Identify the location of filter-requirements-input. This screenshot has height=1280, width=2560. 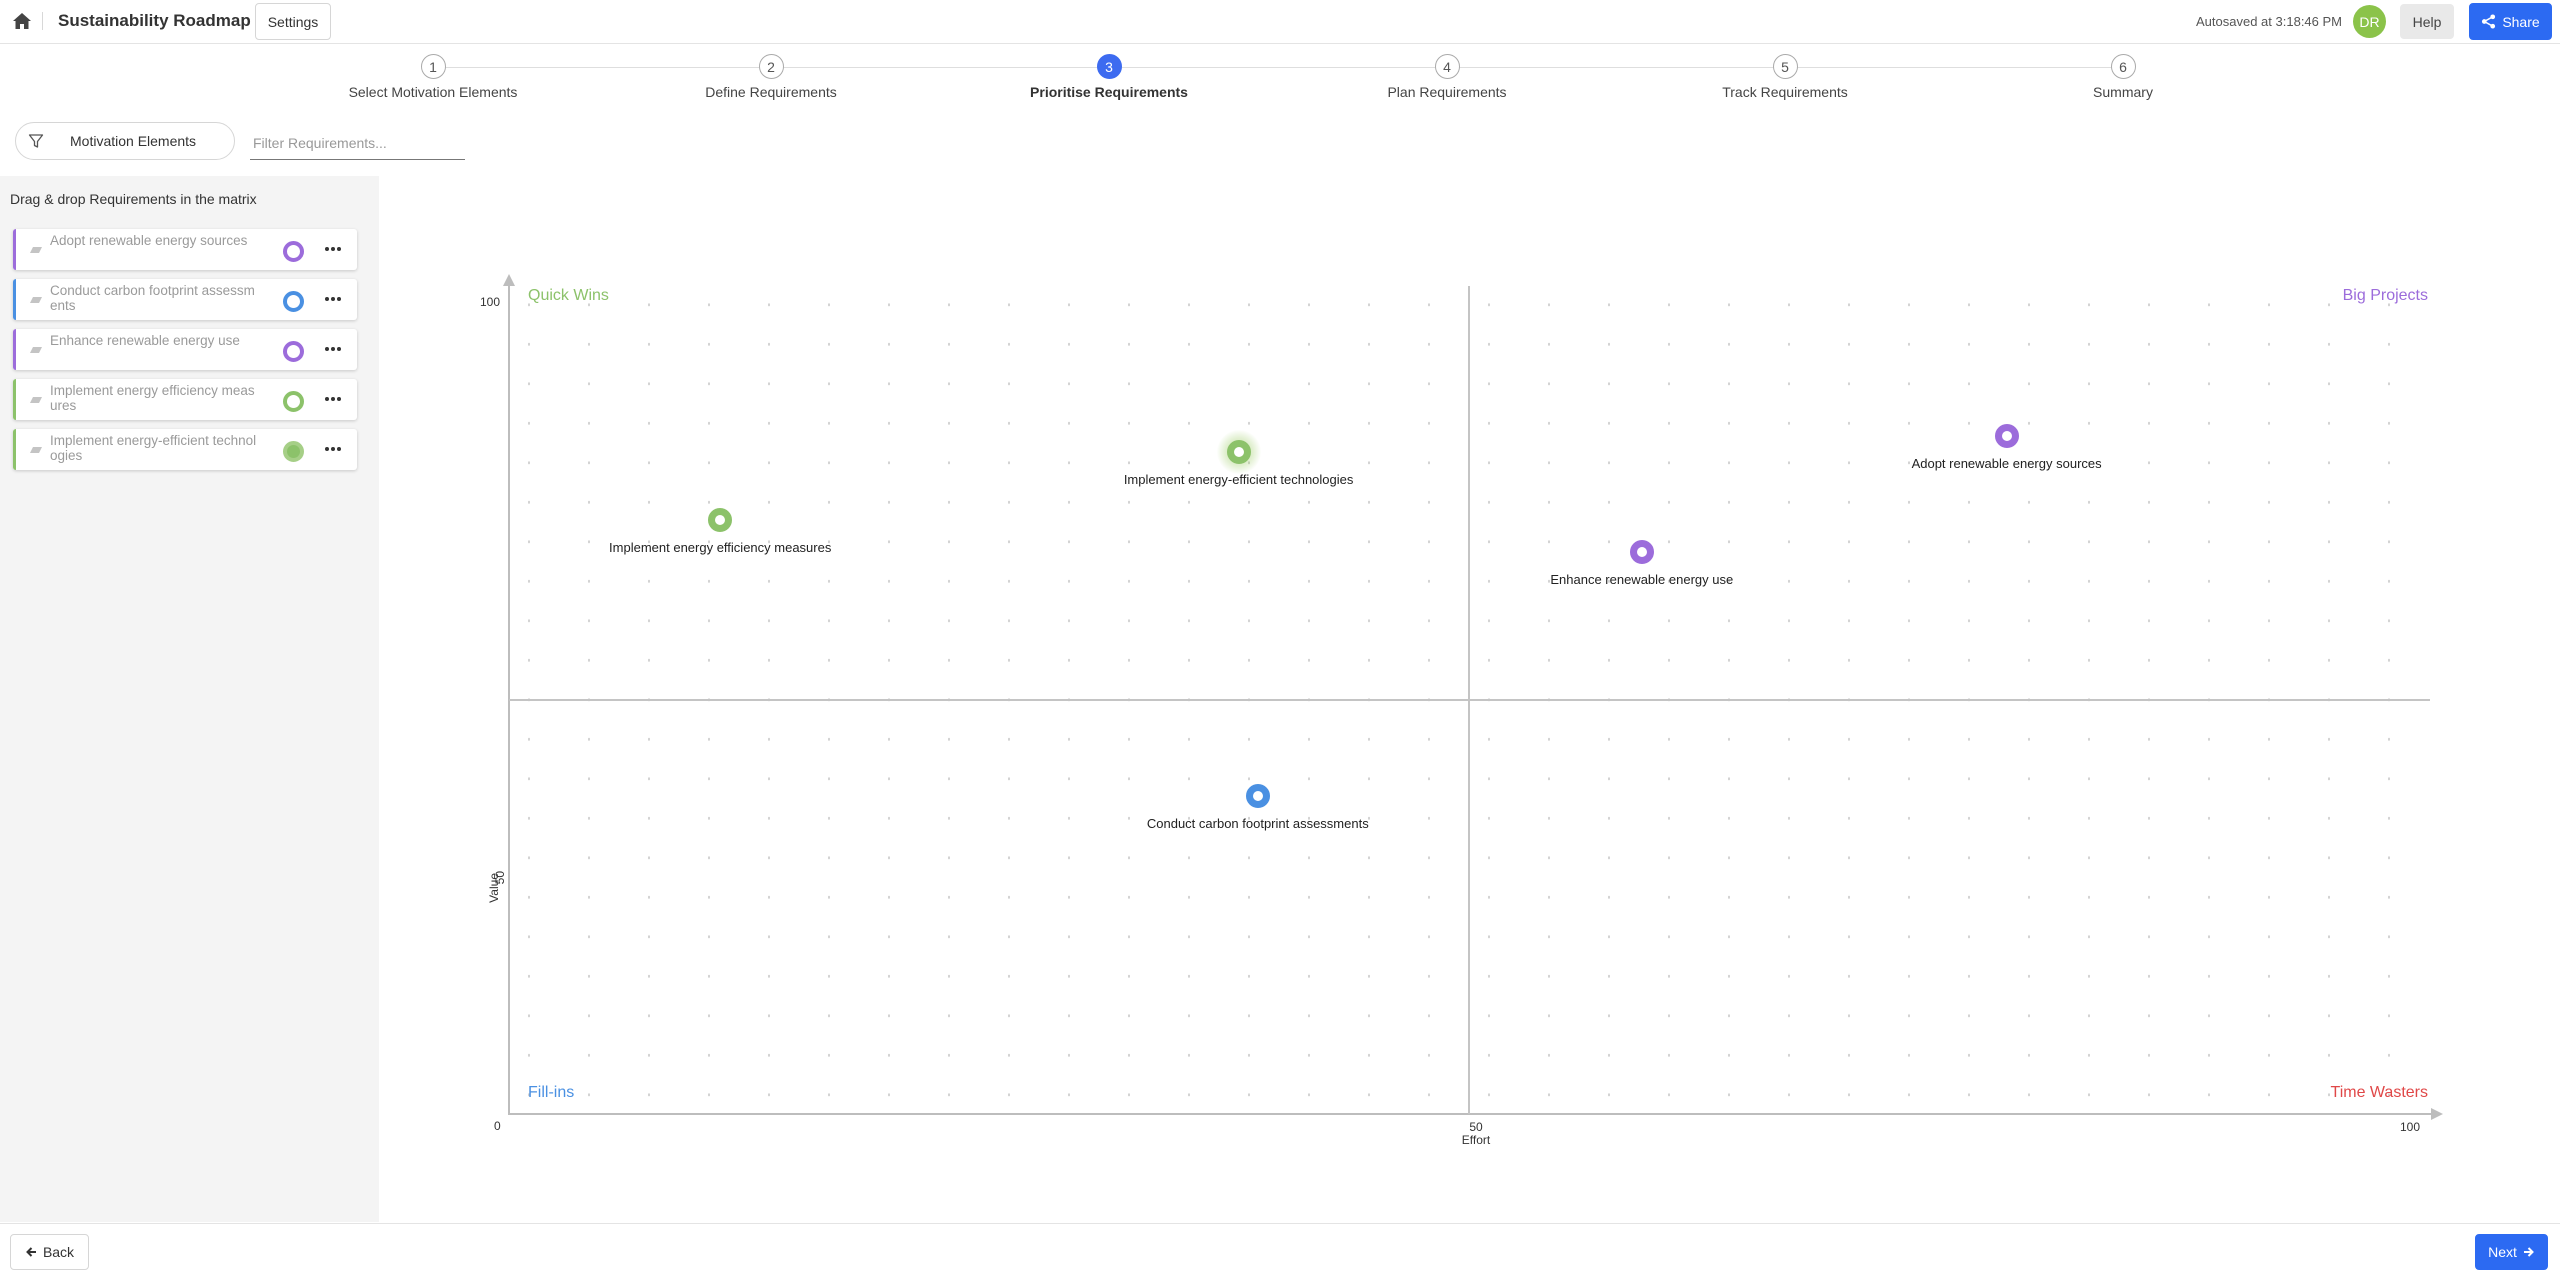
(357, 143).